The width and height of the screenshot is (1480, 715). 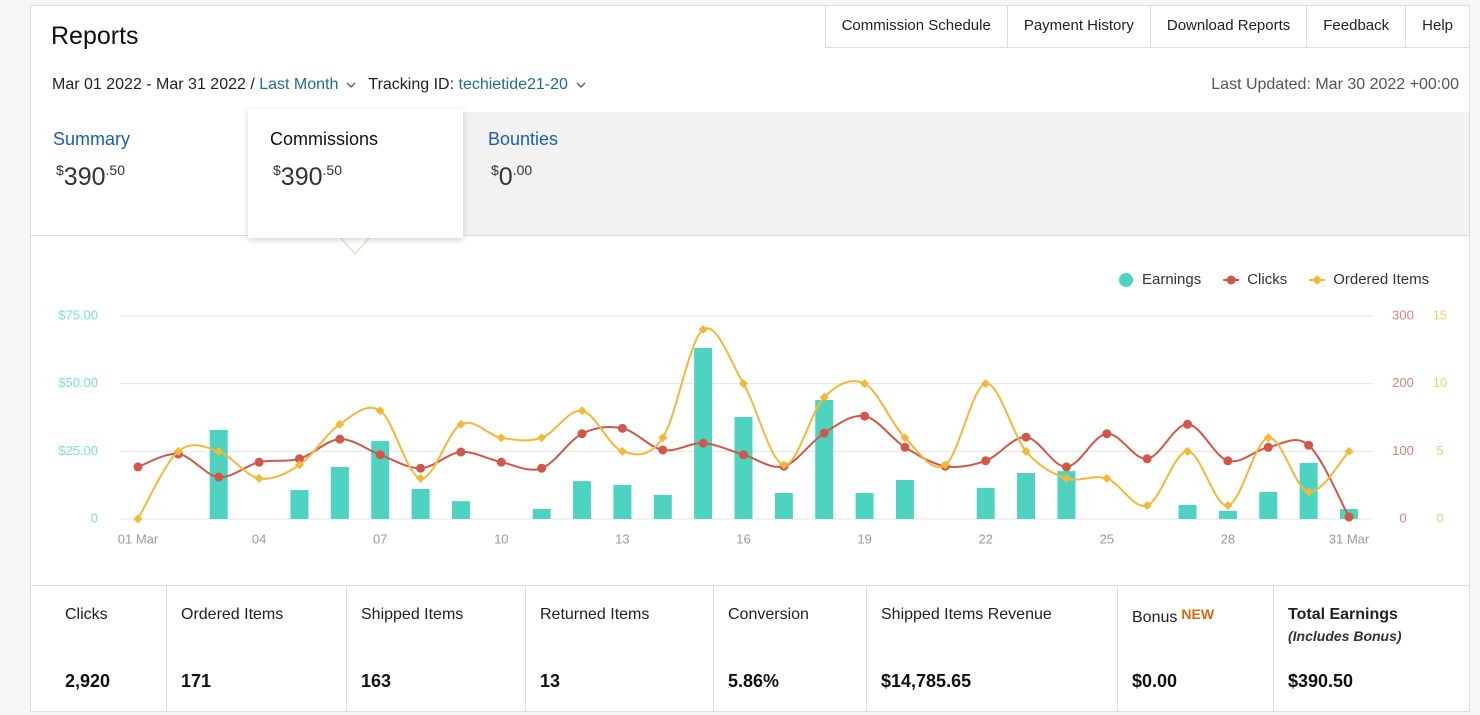 I want to click on y-tick-label: $25.00, so click(x=78, y=450).